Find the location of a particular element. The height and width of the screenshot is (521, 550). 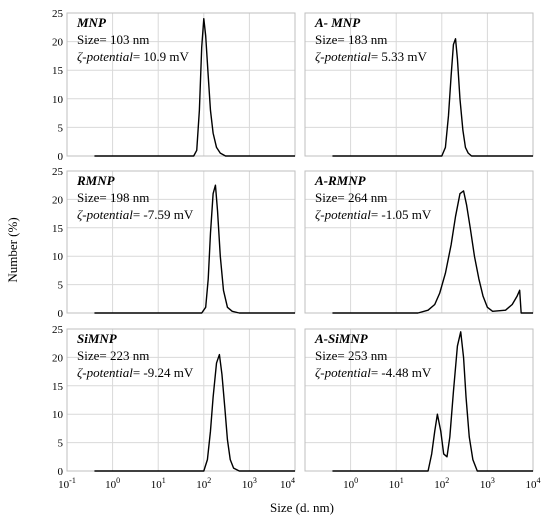

zeta-value: = 10.9 mV is located at coordinates (161, 56).